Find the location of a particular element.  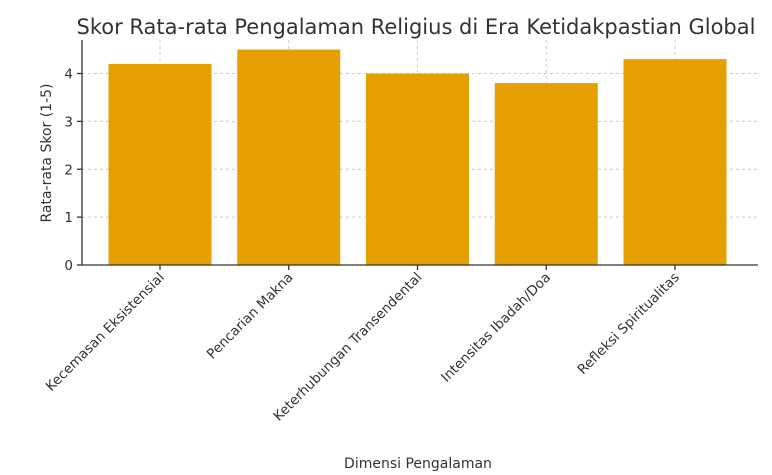

x-tick-label: Kecemasan Eksistensial is located at coordinates (105, 332).